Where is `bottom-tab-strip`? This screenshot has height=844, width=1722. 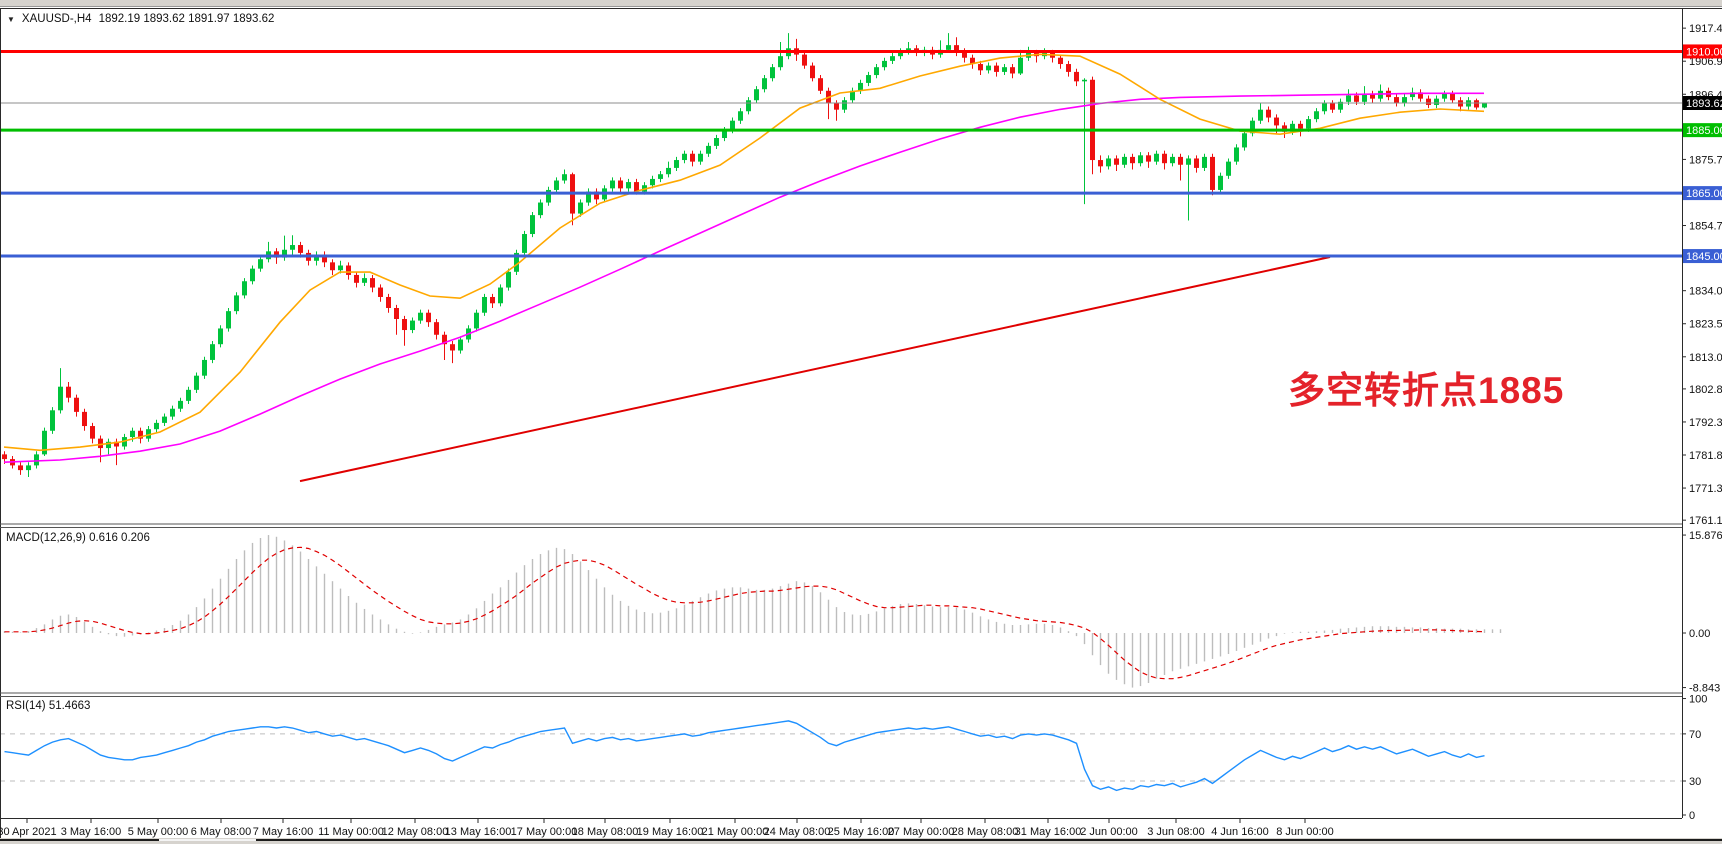
bottom-tab-strip is located at coordinates (861, 841).